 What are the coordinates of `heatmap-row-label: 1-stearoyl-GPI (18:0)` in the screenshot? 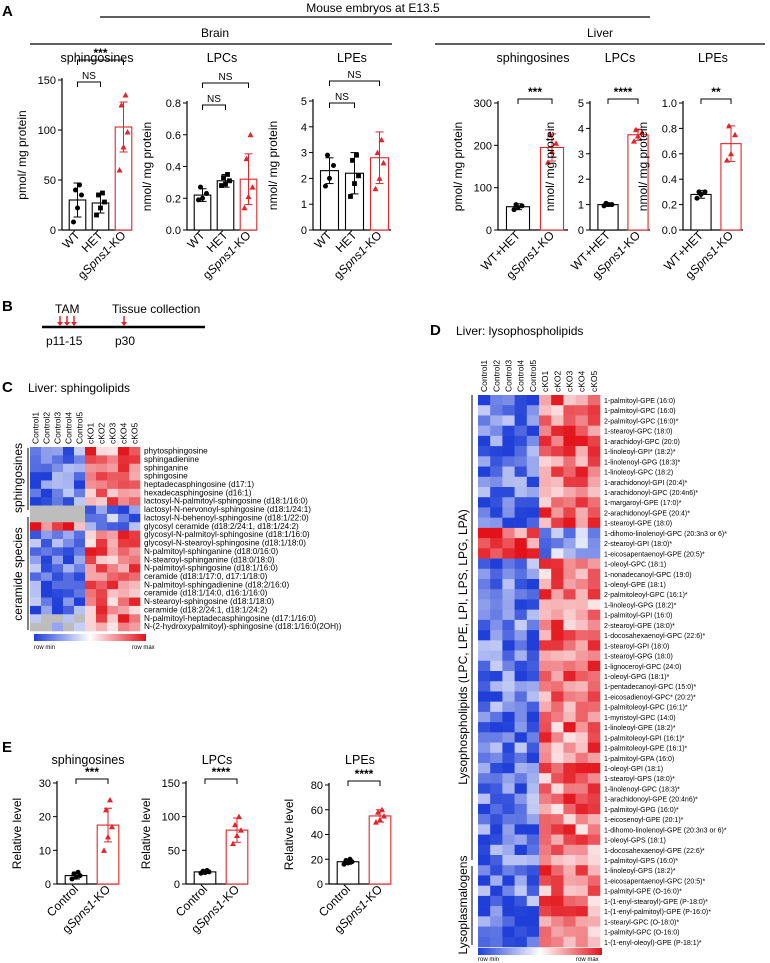 It's located at (636, 646).